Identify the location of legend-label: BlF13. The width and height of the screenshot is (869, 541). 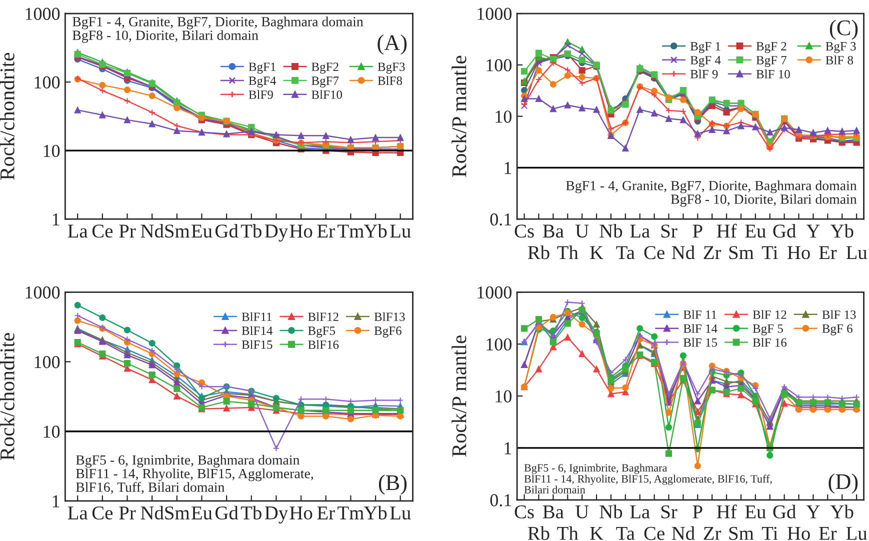
(389, 317).